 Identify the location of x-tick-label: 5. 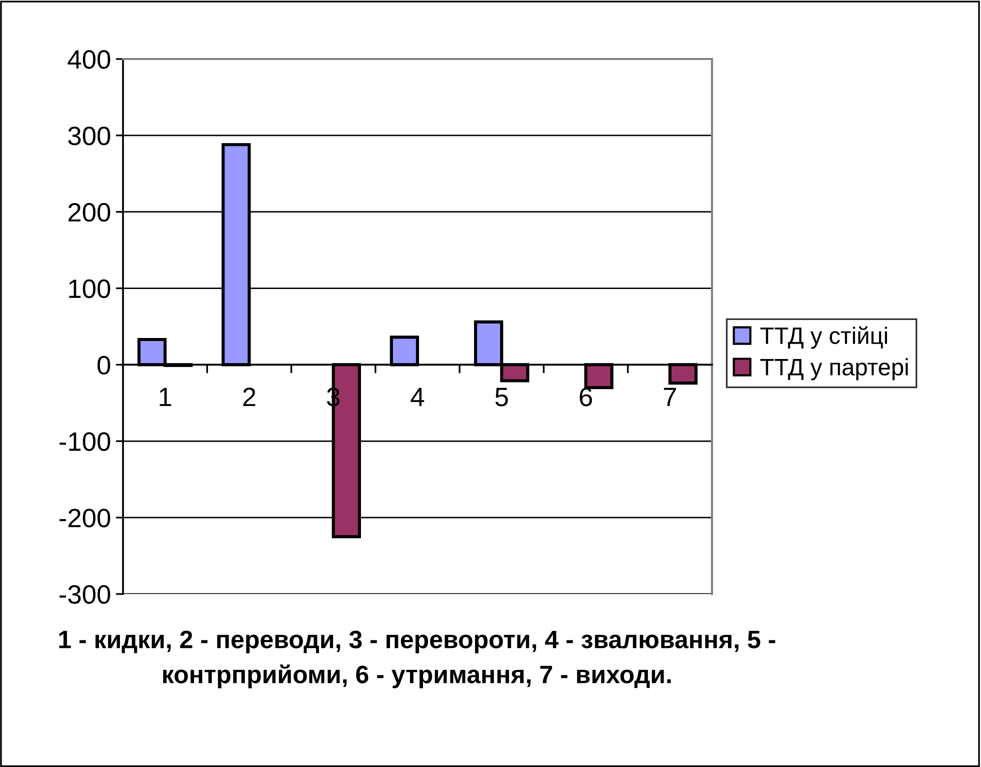
(501, 397).